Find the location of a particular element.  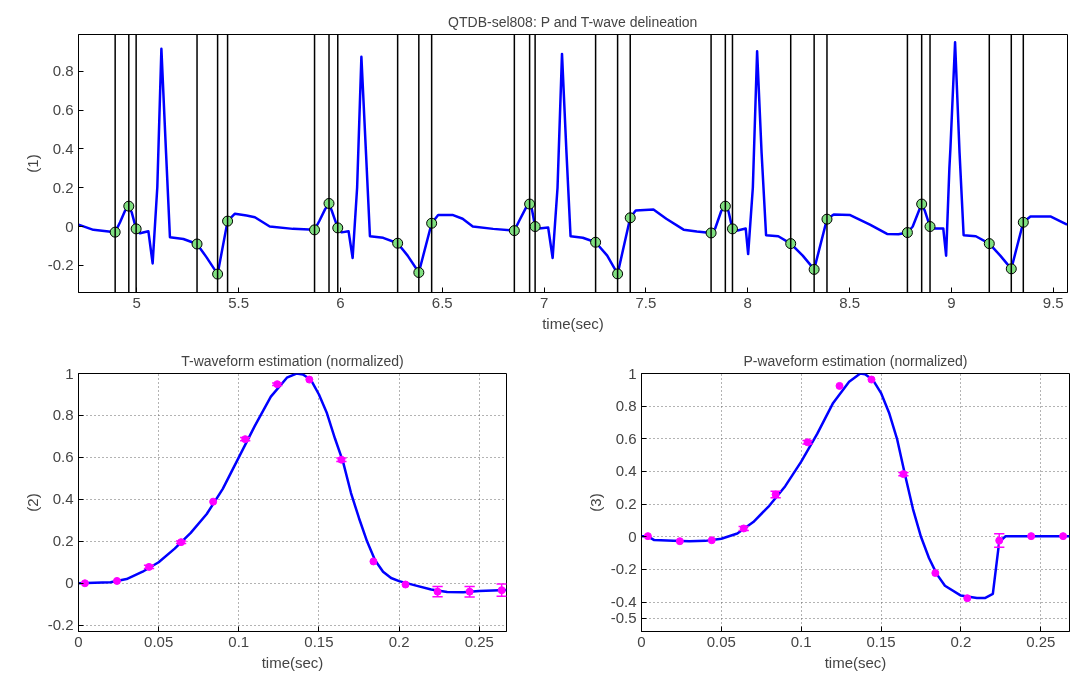

x-tick-label: 7.5 is located at coordinates (646, 302).